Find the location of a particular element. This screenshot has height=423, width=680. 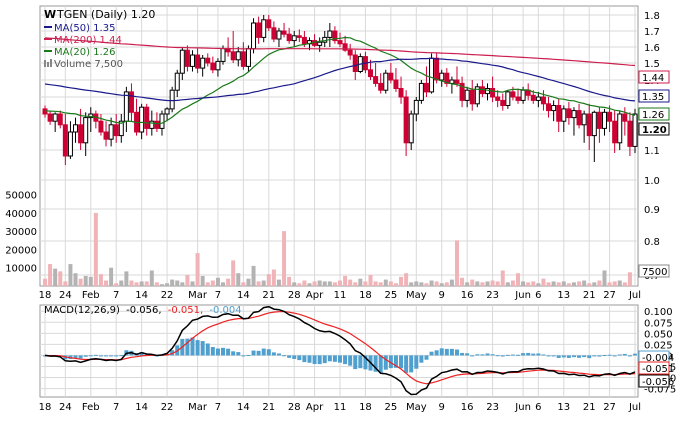

macd-label-name: MACD(12,26,9) is located at coordinates (82, 310).